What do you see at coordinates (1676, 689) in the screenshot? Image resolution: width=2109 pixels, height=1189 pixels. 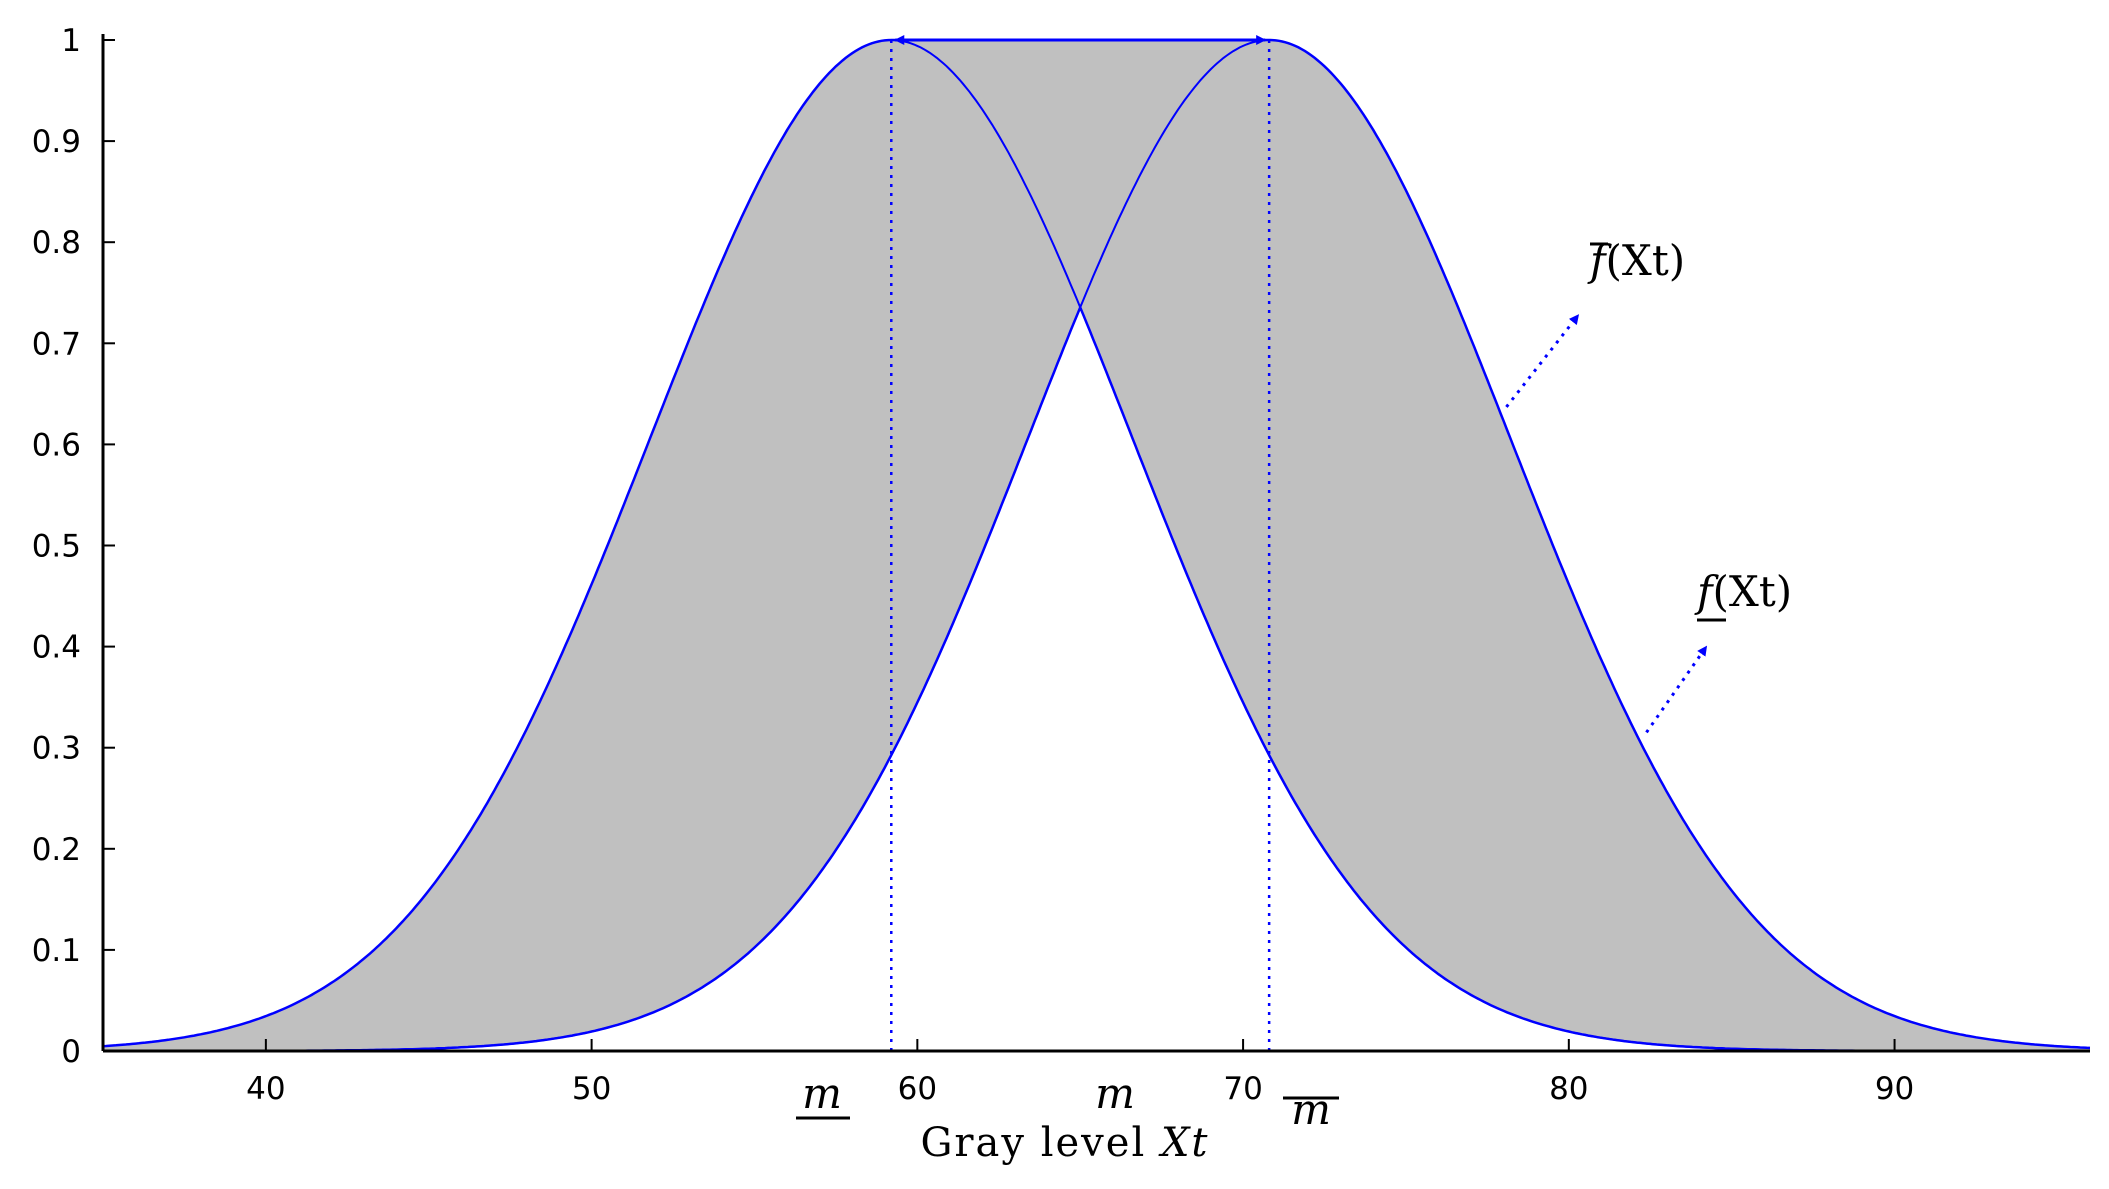 I see `lower-label-pointer` at bounding box center [1676, 689].